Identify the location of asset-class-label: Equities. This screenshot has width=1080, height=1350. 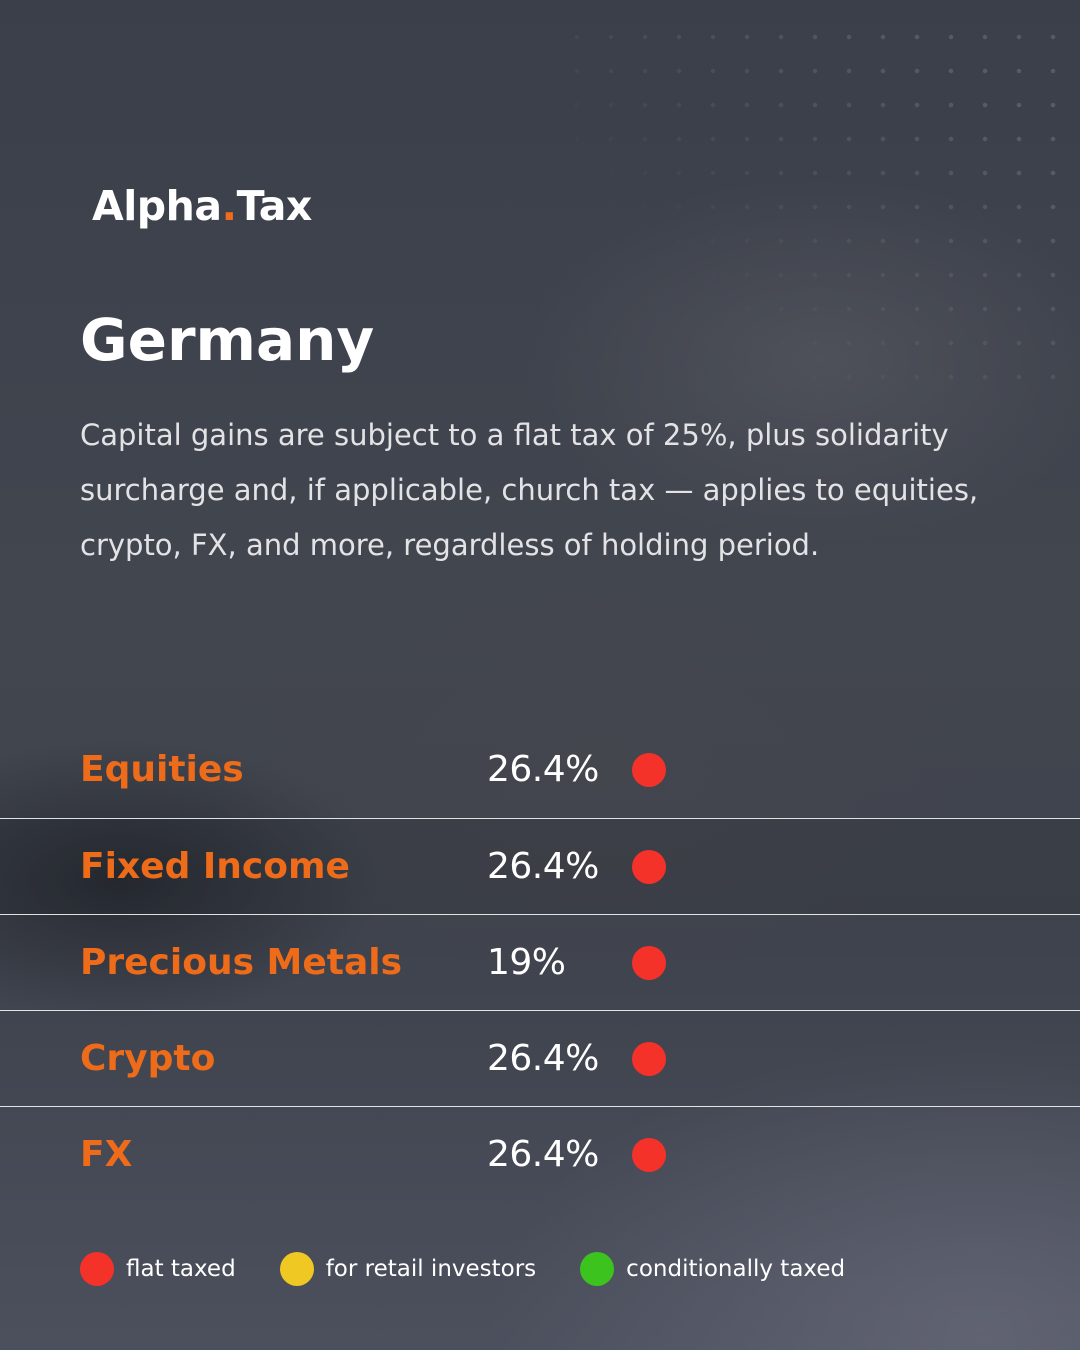
(162, 769).